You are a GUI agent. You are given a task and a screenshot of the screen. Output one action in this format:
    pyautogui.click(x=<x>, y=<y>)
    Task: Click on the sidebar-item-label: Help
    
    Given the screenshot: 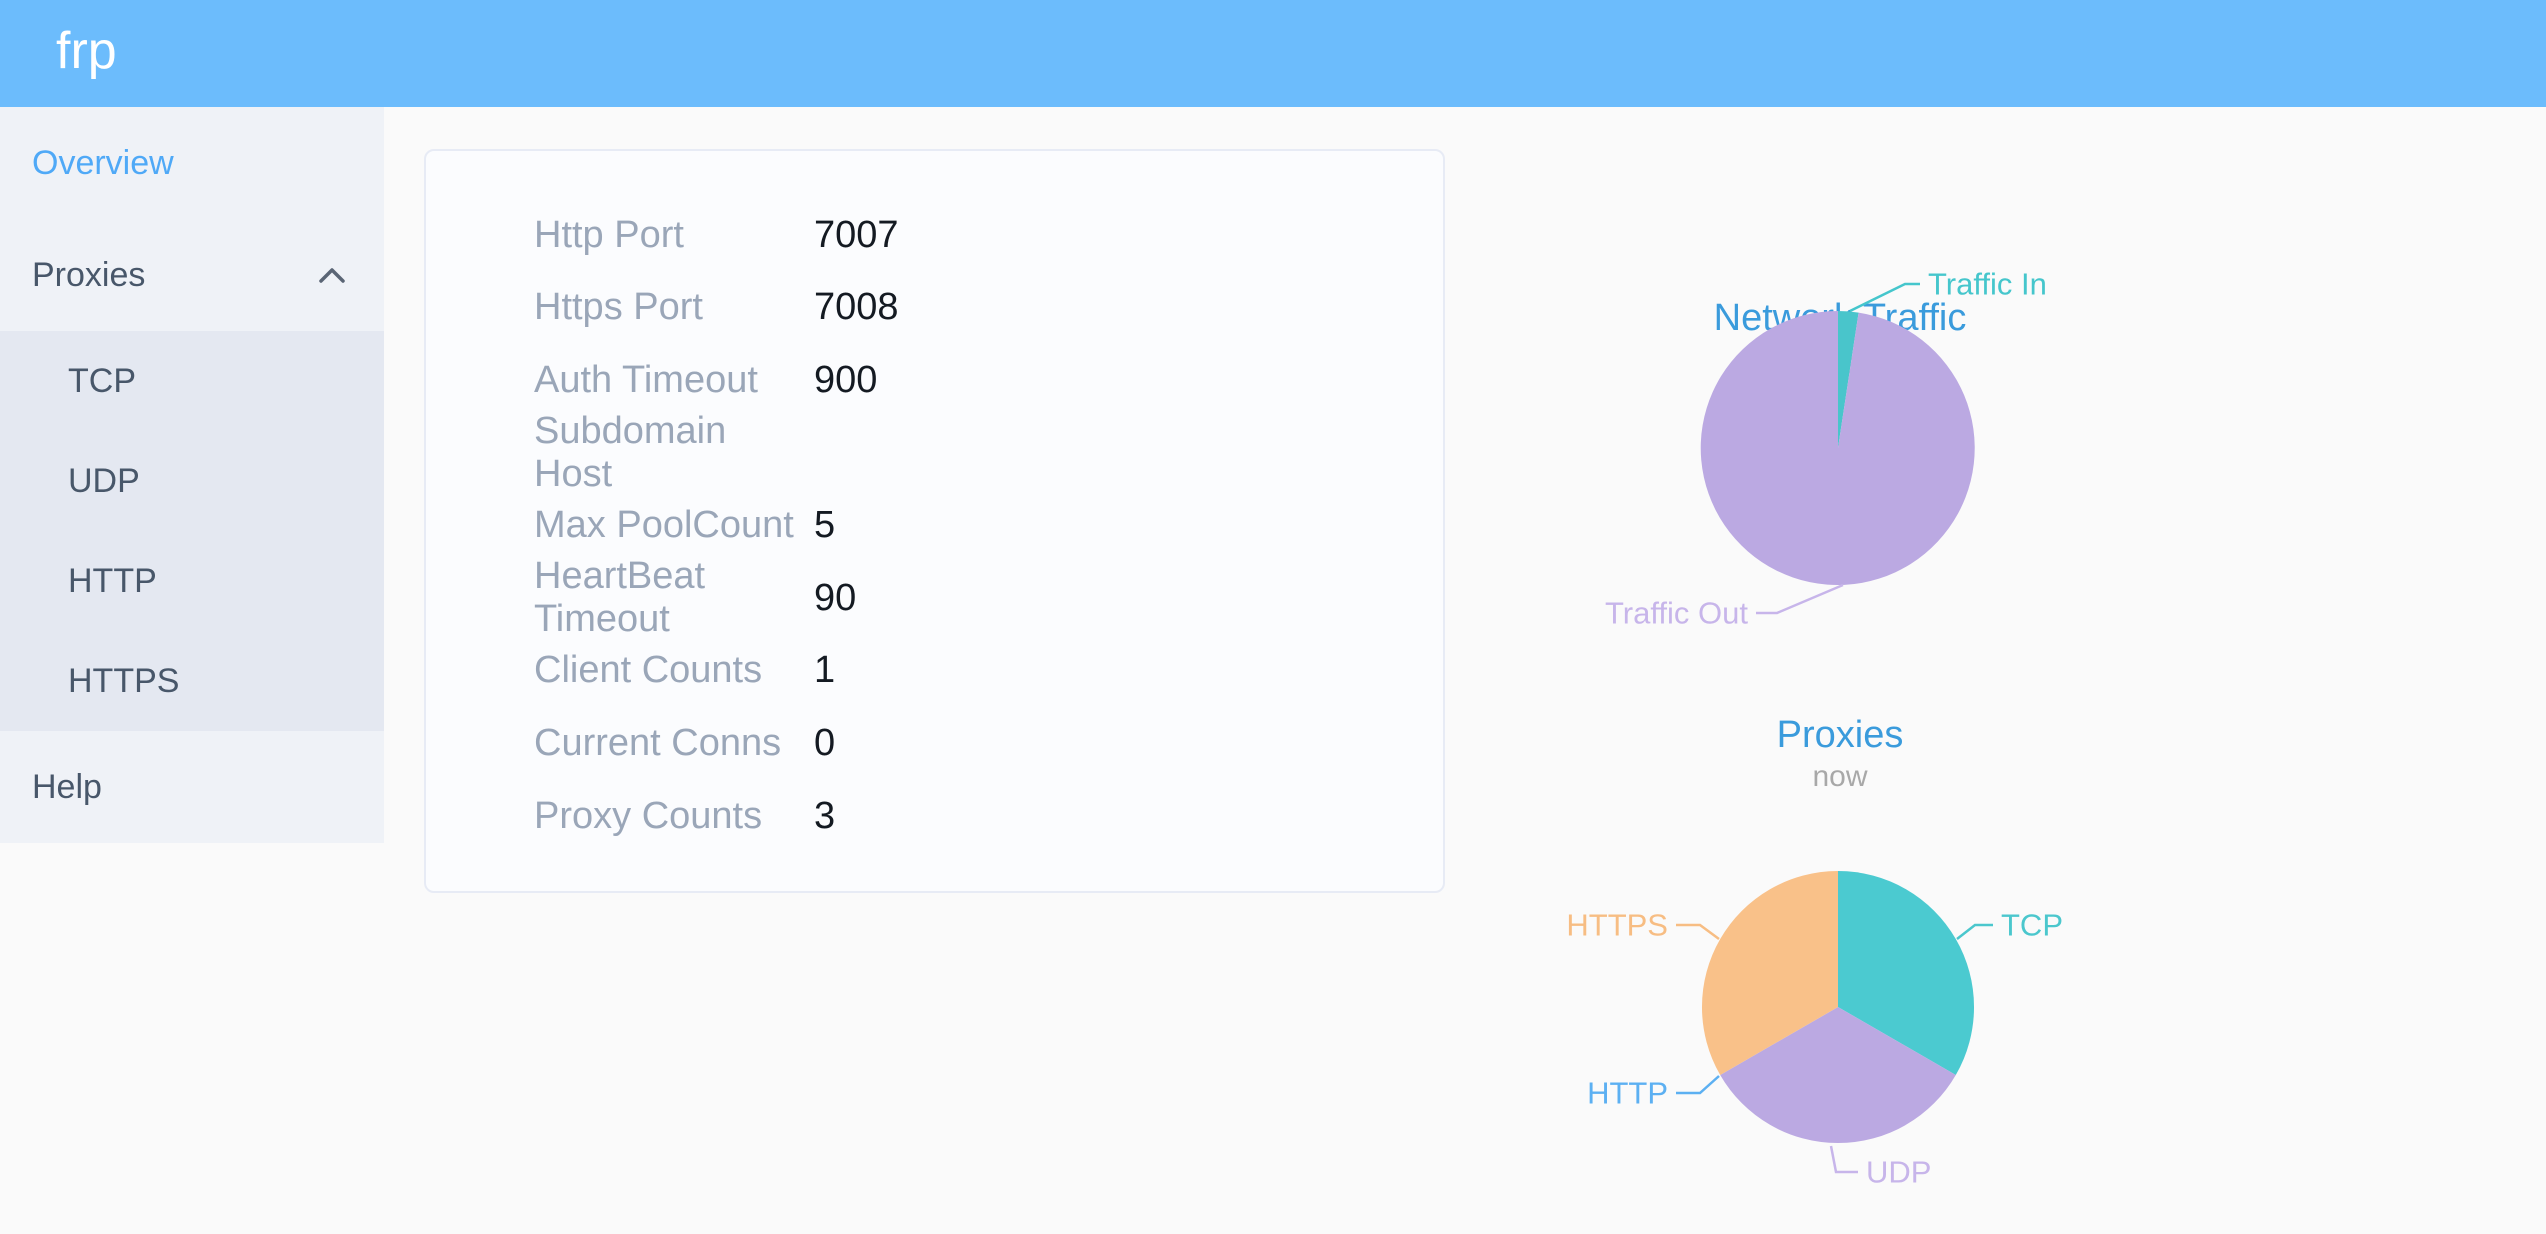 What is the action you would take?
    pyautogui.click(x=67, y=786)
    